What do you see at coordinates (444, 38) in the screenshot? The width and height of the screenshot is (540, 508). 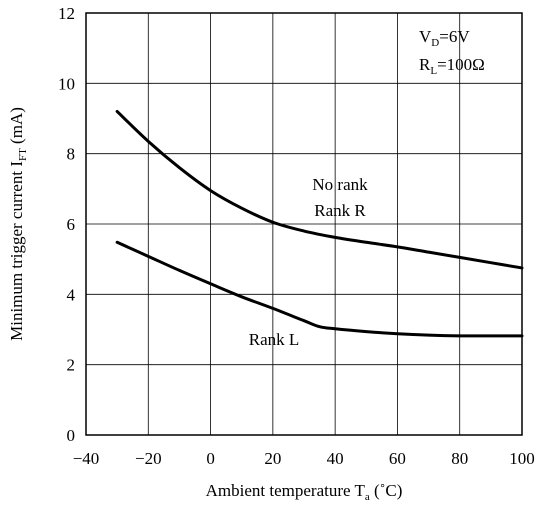 I see `condition-label: VD=6V` at bounding box center [444, 38].